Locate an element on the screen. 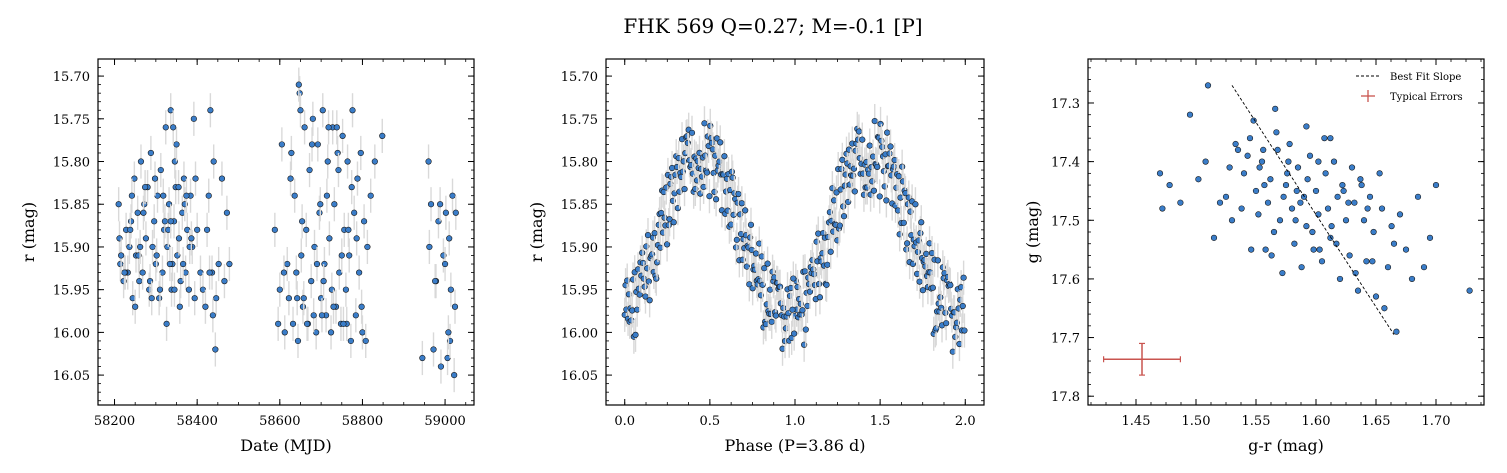 This screenshot has height=473, width=1507. x-tick-label: 1.50 is located at coordinates (1196, 421).